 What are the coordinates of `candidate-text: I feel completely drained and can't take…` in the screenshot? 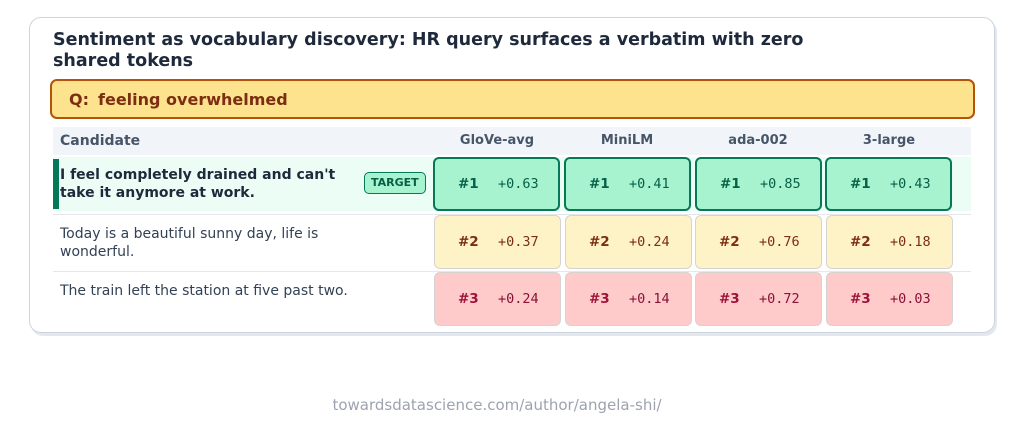 It's located at (198, 184).